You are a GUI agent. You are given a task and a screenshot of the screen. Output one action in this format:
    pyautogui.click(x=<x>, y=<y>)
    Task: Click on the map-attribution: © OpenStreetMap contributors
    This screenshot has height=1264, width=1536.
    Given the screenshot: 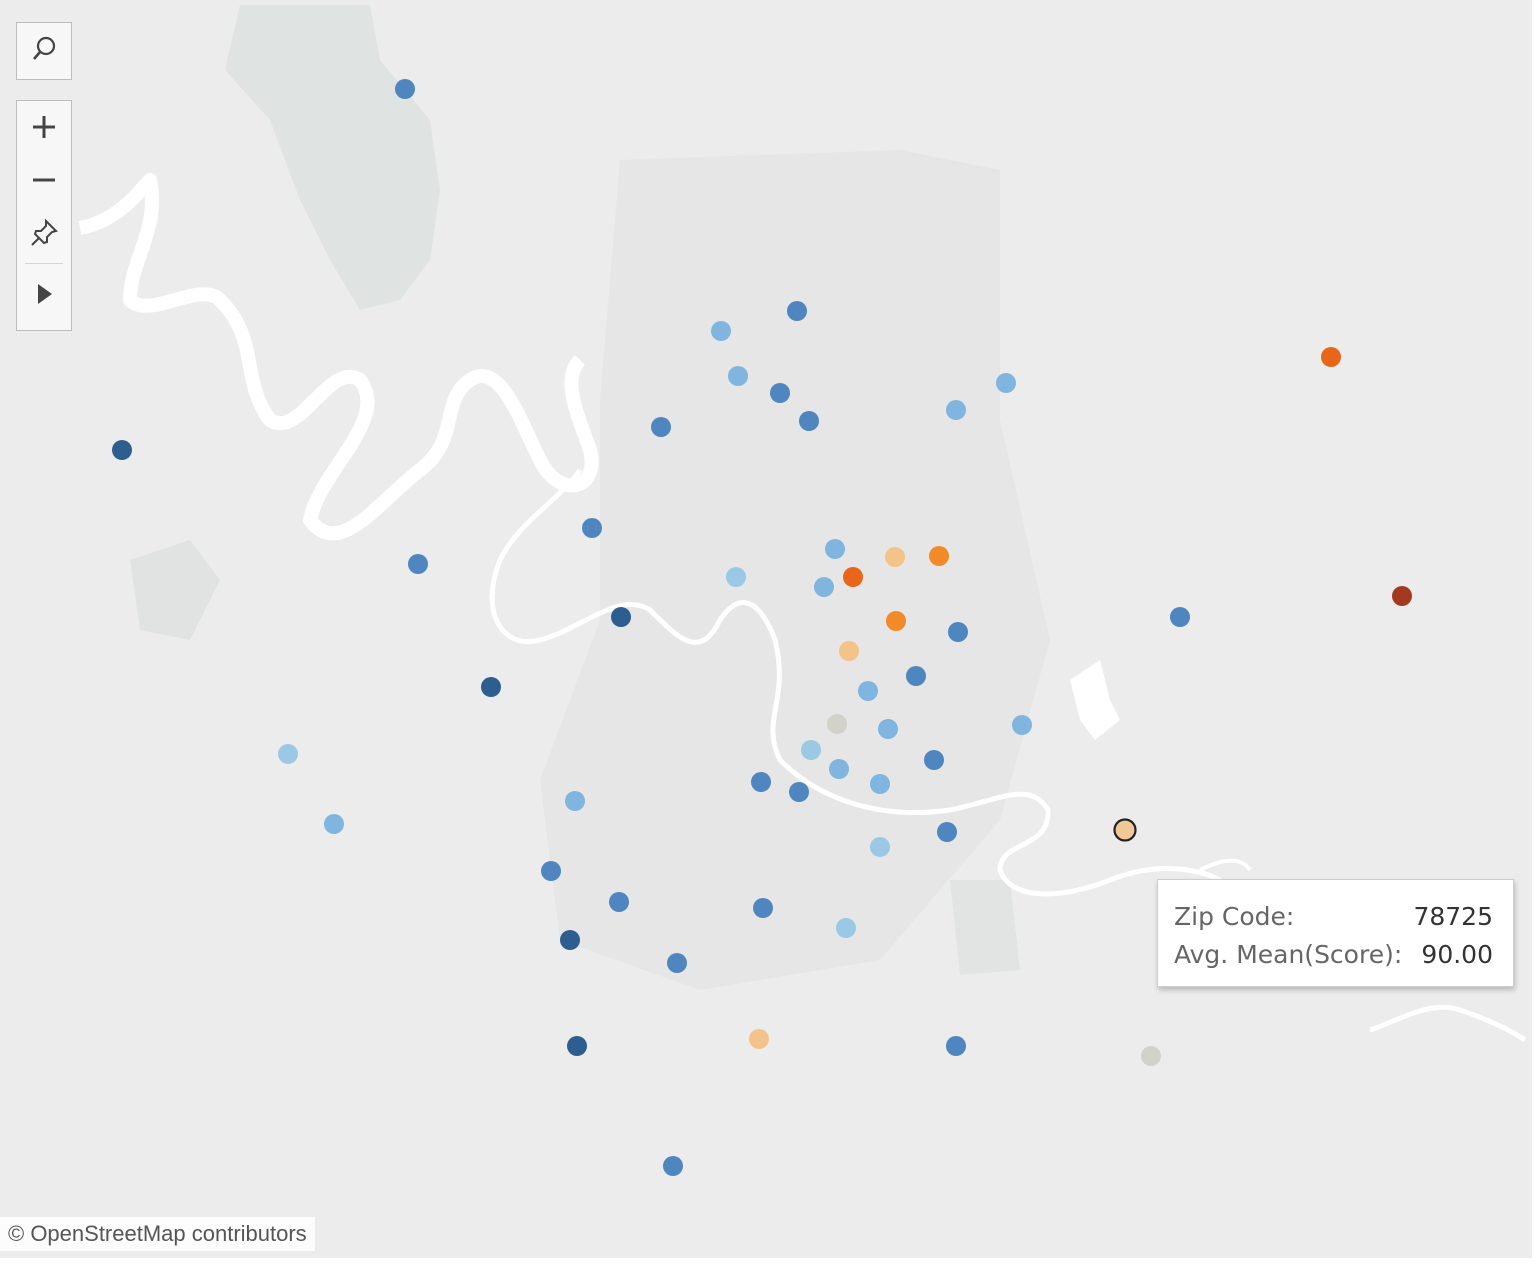 What is the action you would take?
    pyautogui.click(x=157, y=1234)
    